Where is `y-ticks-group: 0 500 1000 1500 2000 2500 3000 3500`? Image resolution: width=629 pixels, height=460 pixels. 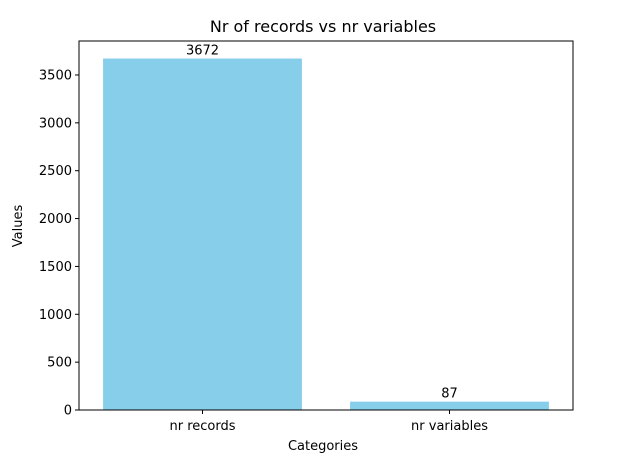
y-ticks-group: 0 500 1000 1500 2000 2500 3000 3500 is located at coordinates (59, 243).